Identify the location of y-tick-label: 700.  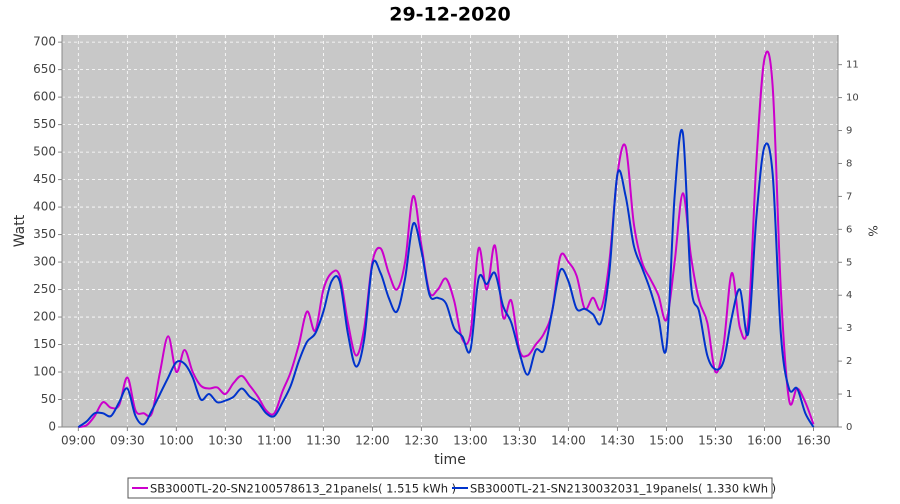
(44, 42).